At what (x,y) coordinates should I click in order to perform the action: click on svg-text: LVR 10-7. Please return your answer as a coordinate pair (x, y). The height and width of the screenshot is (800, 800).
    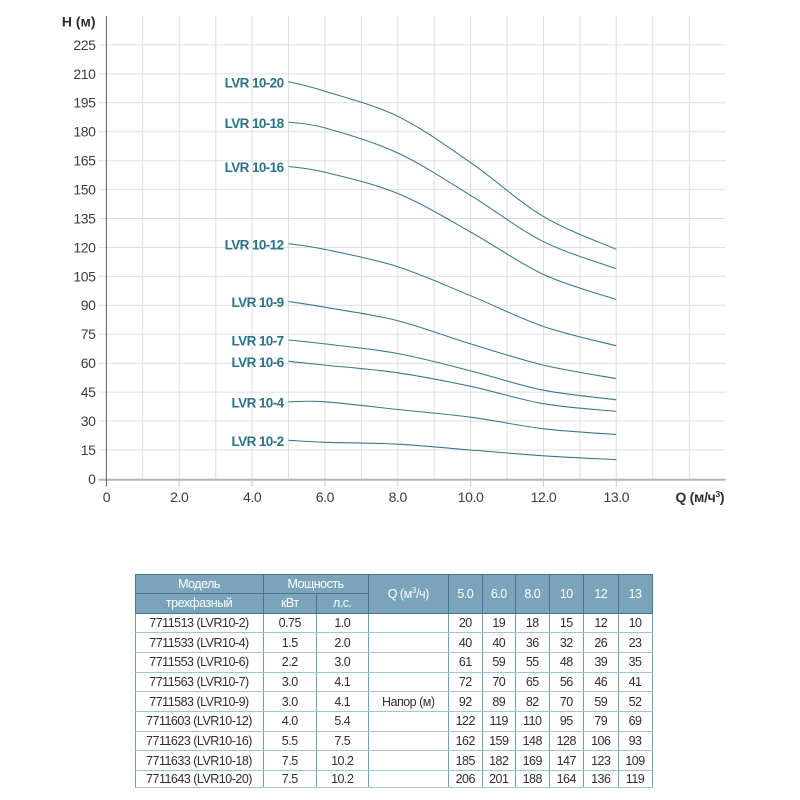
    Looking at the image, I should click on (258, 341).